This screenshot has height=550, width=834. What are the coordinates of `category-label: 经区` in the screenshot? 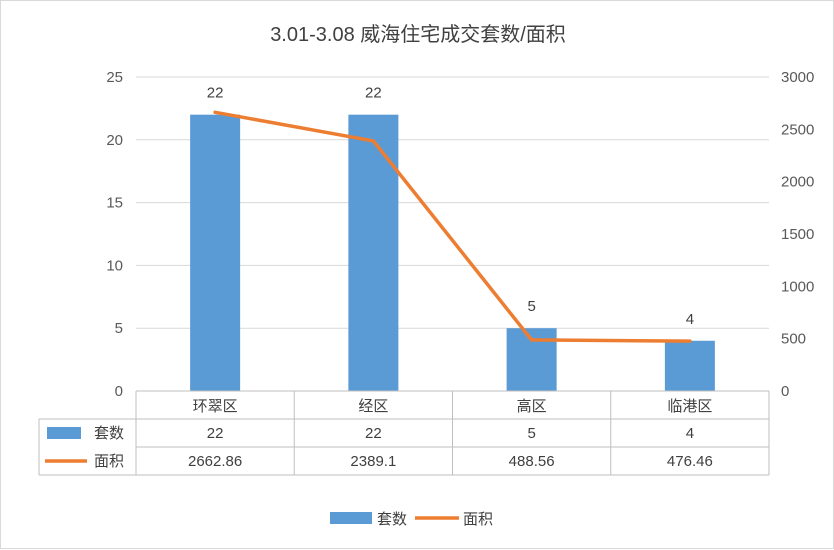 It's located at (373, 406).